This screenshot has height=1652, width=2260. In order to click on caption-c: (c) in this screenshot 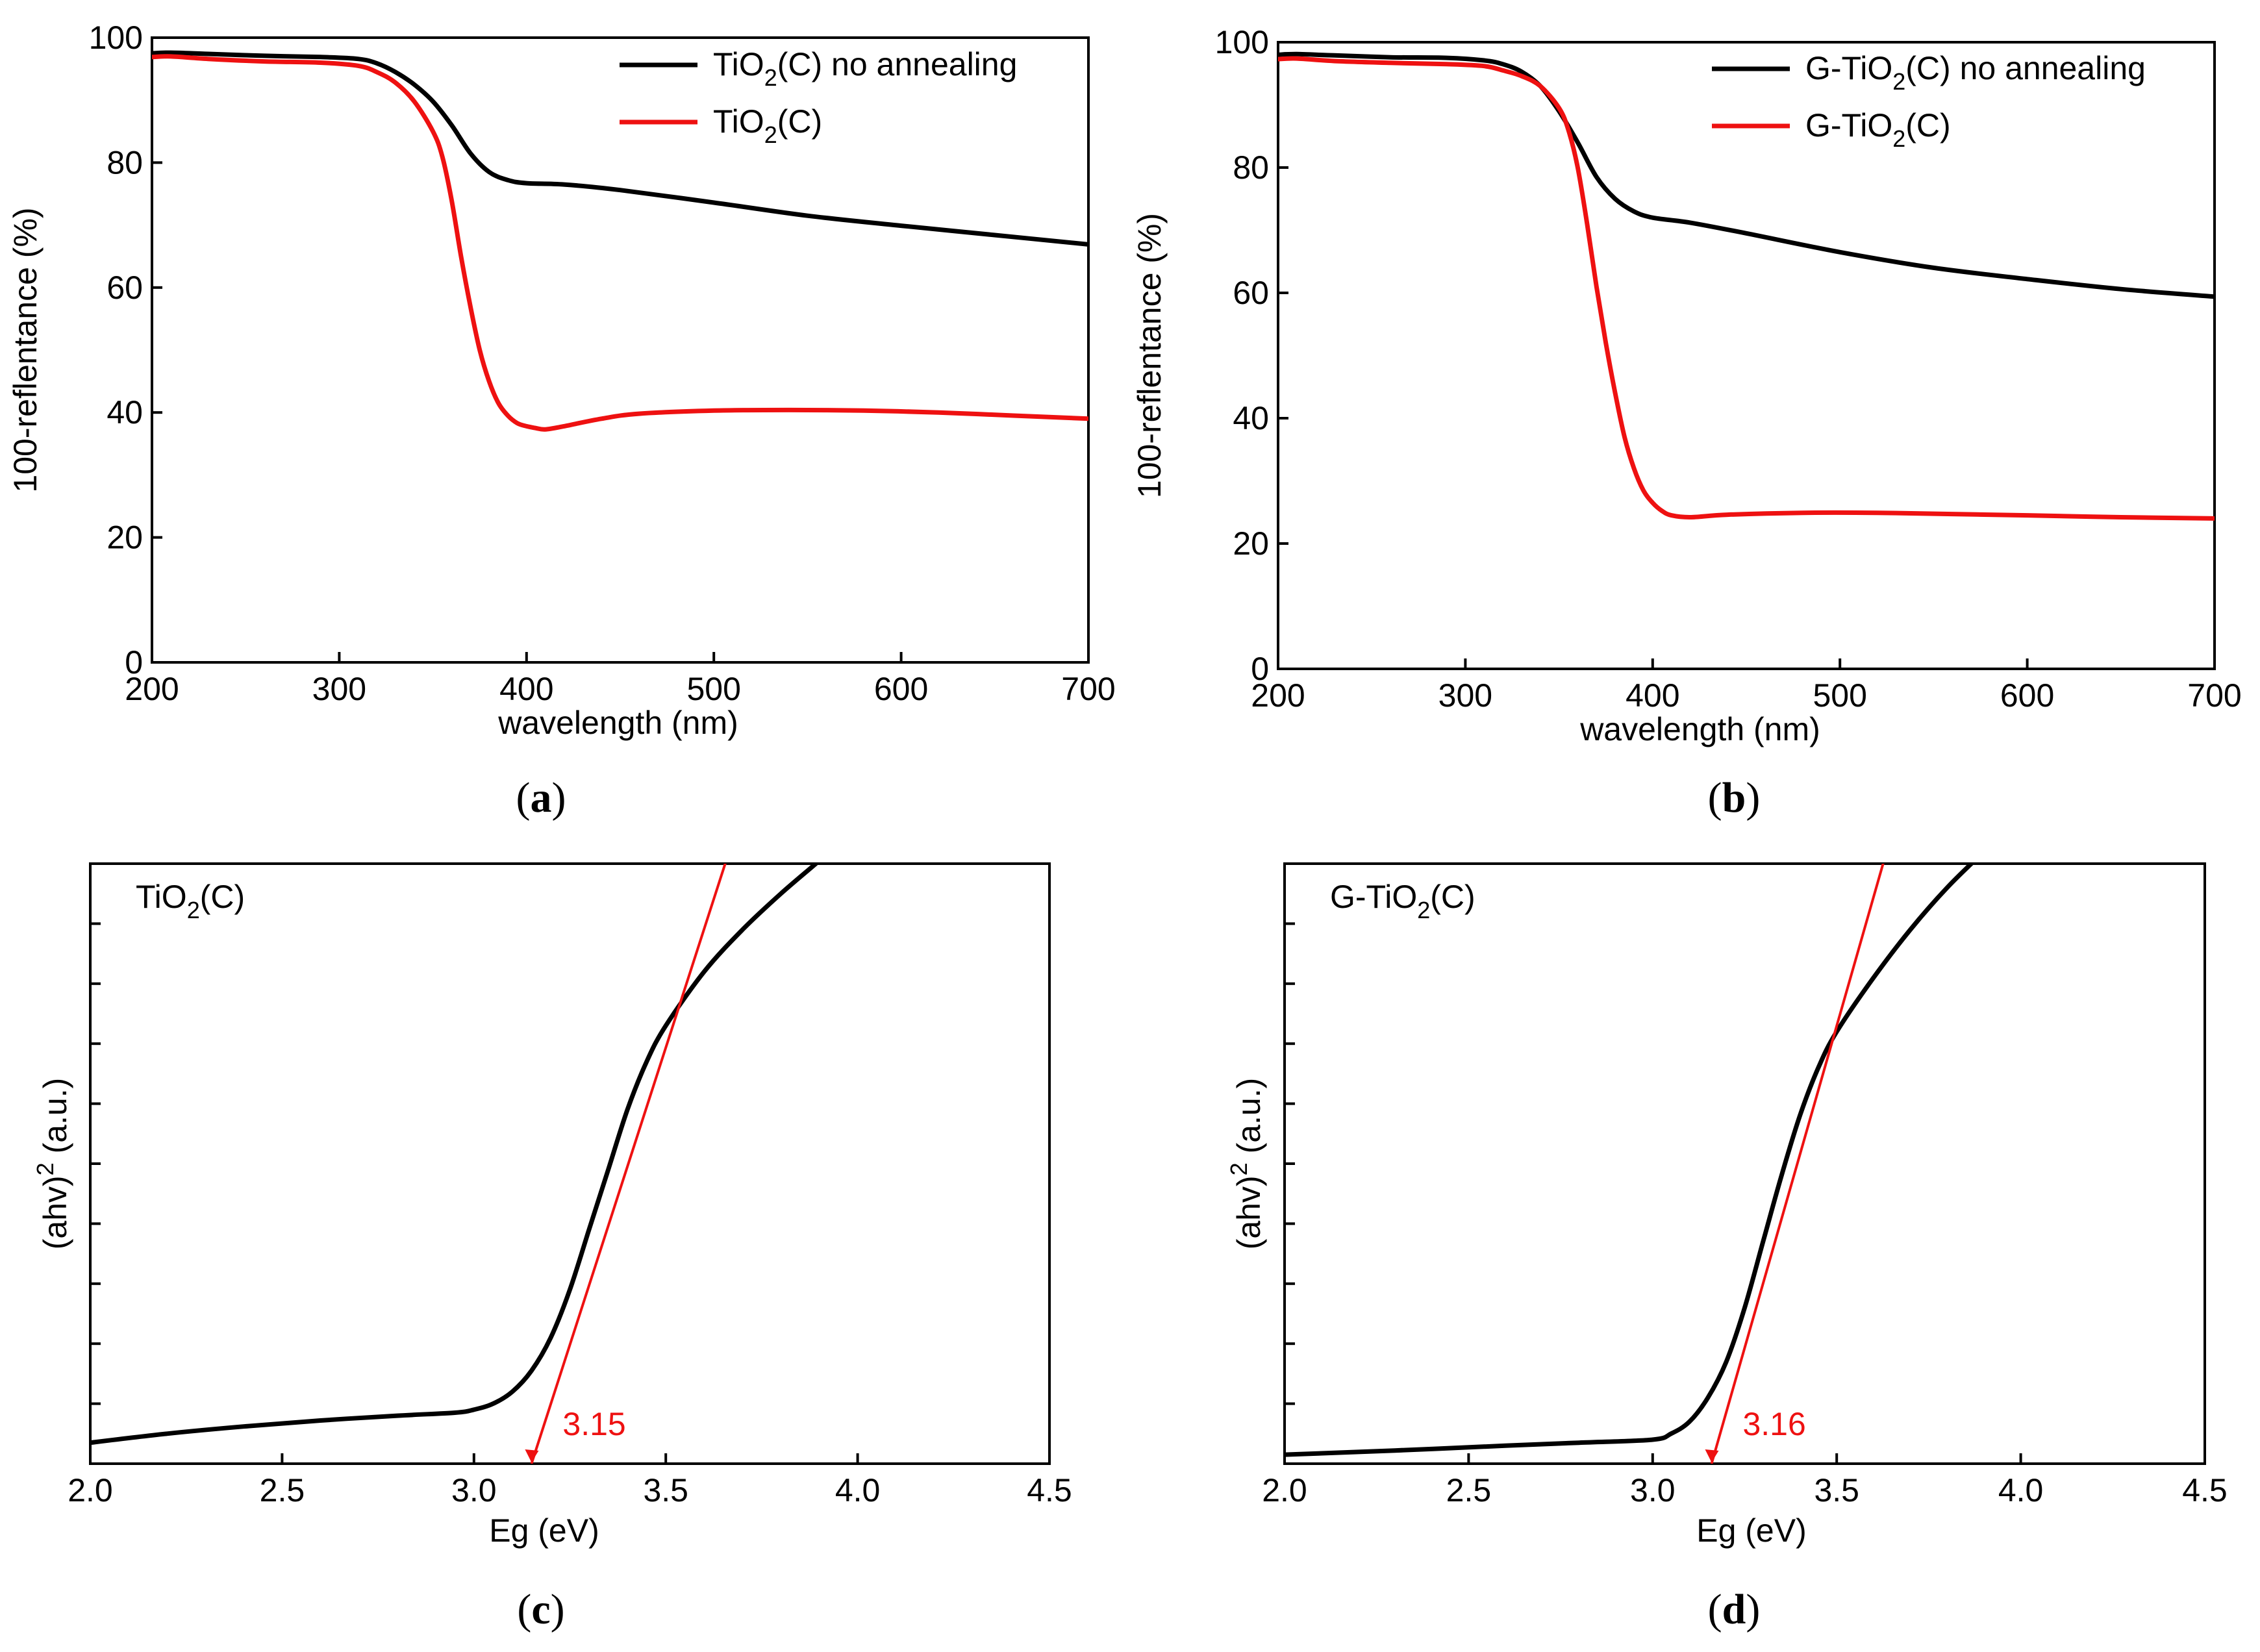, I will do `click(540, 1609)`.